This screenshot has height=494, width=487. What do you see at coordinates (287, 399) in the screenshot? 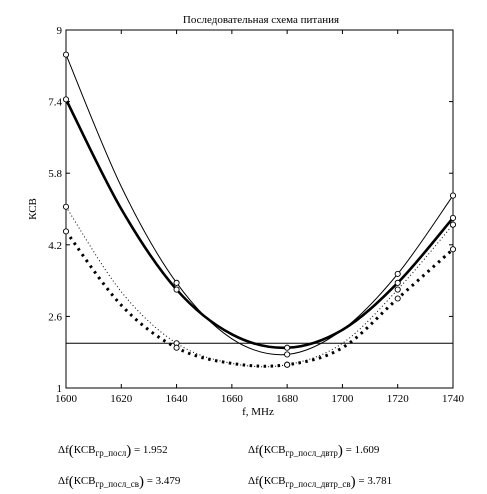
I see `x-tick-label: 1680` at bounding box center [287, 399].